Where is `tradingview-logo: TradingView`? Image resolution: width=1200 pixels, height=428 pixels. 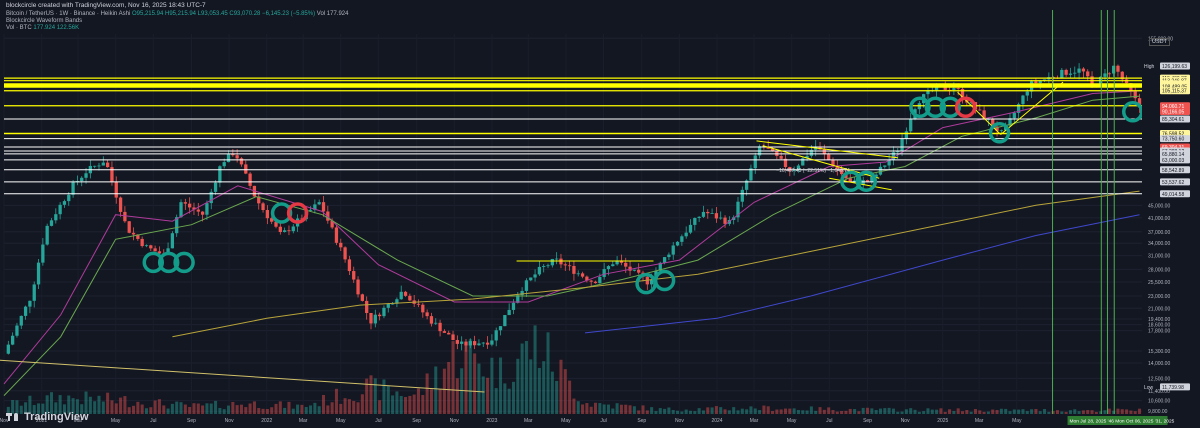
tradingview-logo: TradingView is located at coordinates (47, 417).